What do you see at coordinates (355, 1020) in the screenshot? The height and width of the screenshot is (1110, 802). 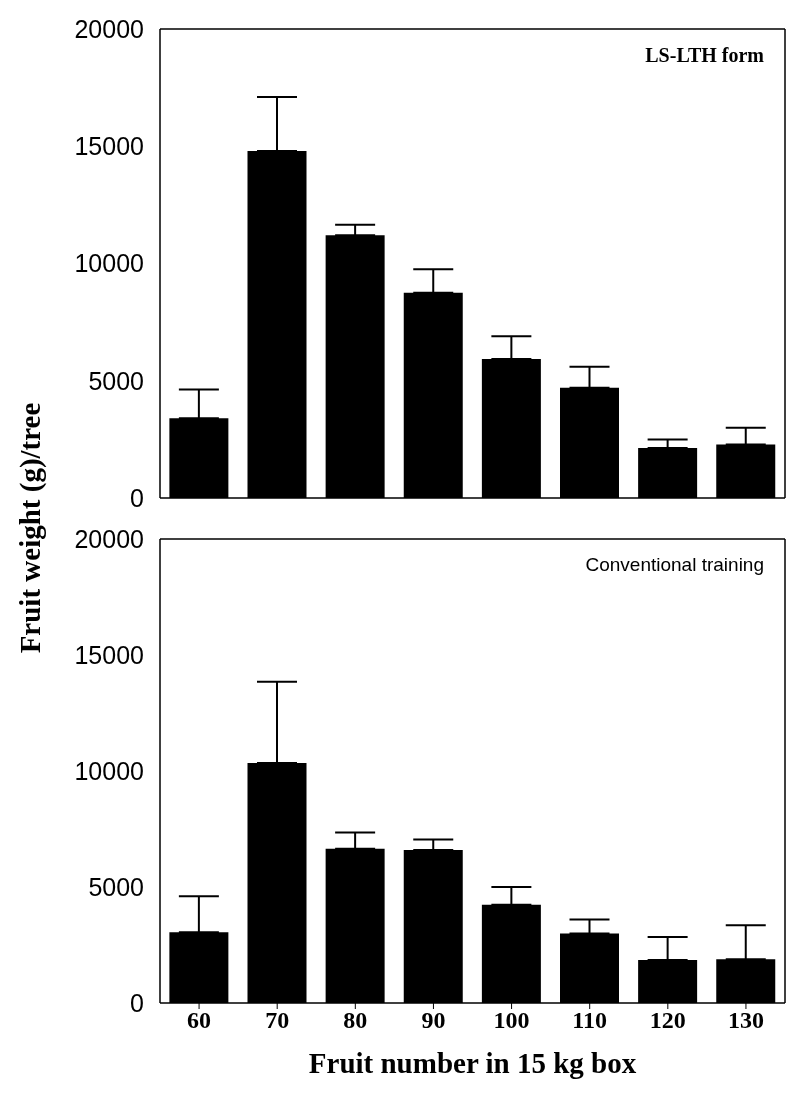 I see `x-tick-label: 80` at bounding box center [355, 1020].